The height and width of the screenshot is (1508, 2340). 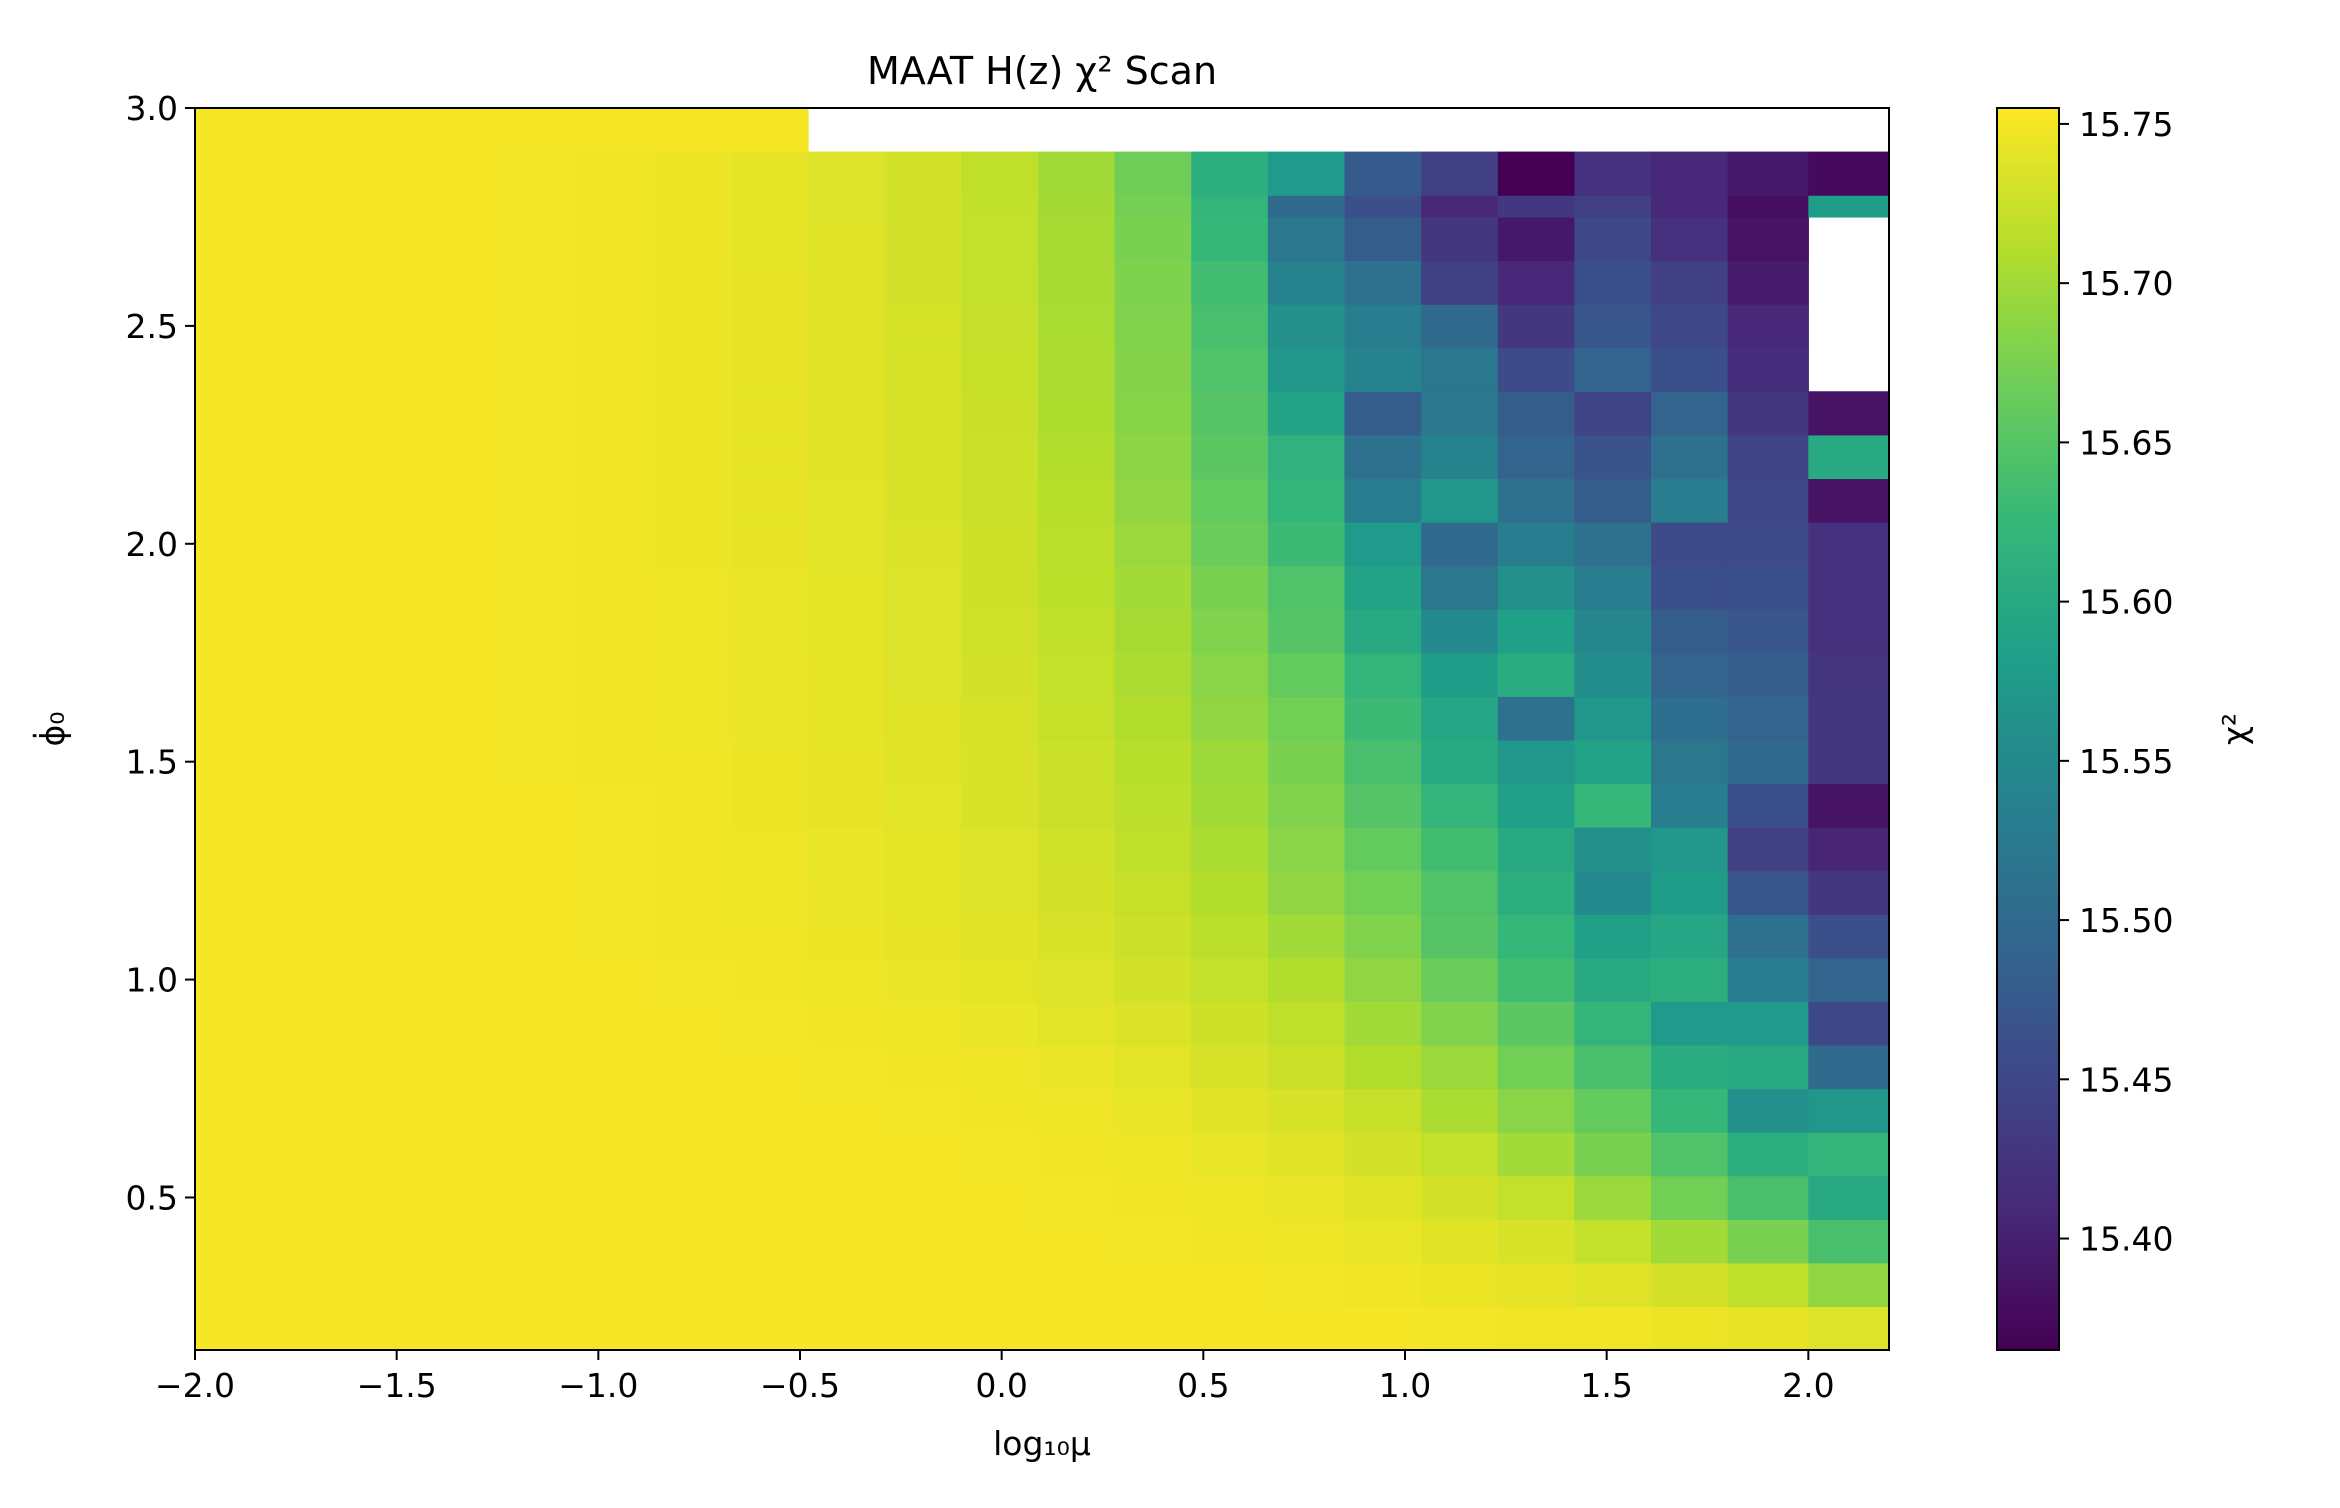 I want to click on x-tick-label: −0.5, so click(x=800, y=1385).